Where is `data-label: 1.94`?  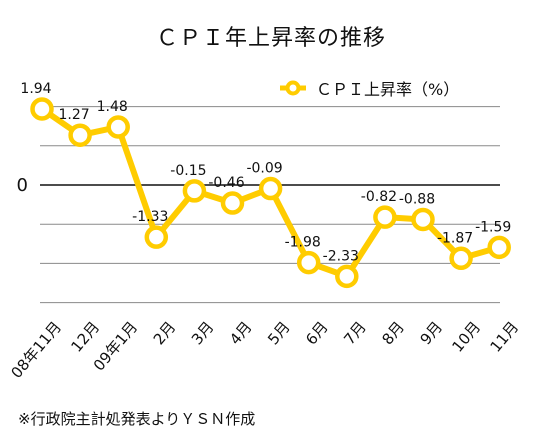
data-label: 1.94 is located at coordinates (35, 89).